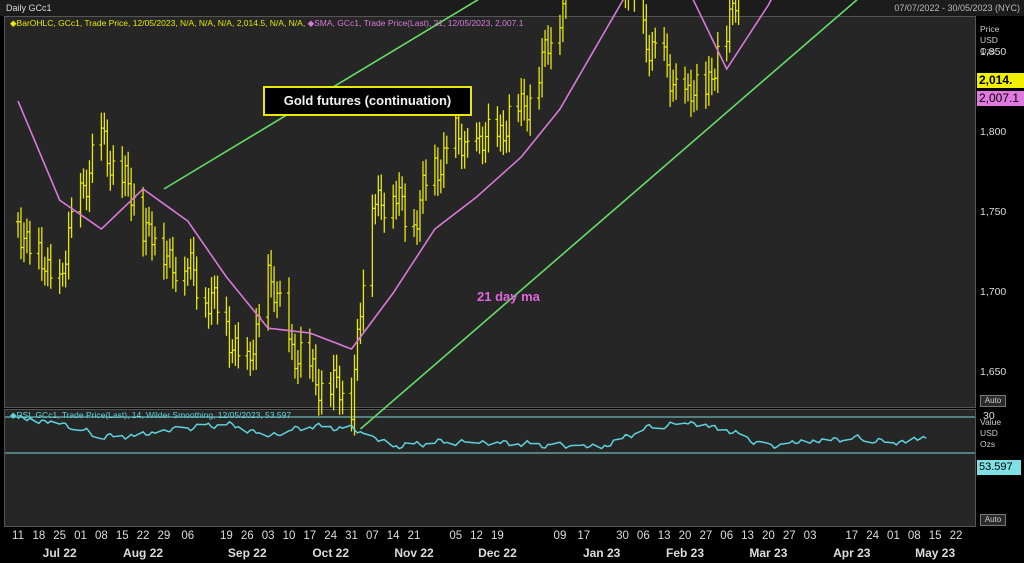  What do you see at coordinates (993, 401) in the screenshot?
I see `price-auto-button: Auto` at bounding box center [993, 401].